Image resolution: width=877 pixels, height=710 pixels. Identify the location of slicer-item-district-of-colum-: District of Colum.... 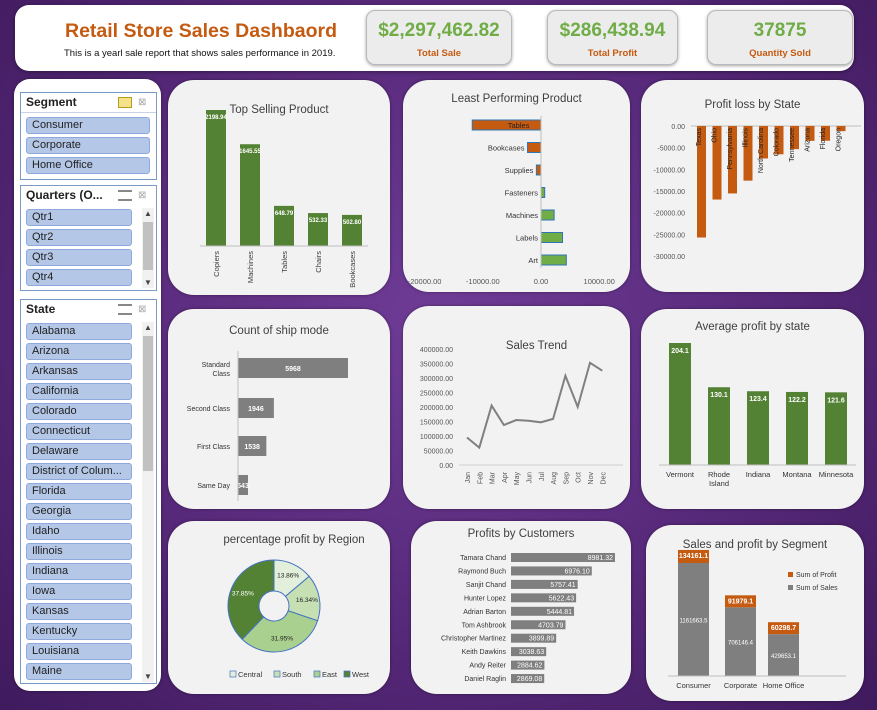
(79, 471).